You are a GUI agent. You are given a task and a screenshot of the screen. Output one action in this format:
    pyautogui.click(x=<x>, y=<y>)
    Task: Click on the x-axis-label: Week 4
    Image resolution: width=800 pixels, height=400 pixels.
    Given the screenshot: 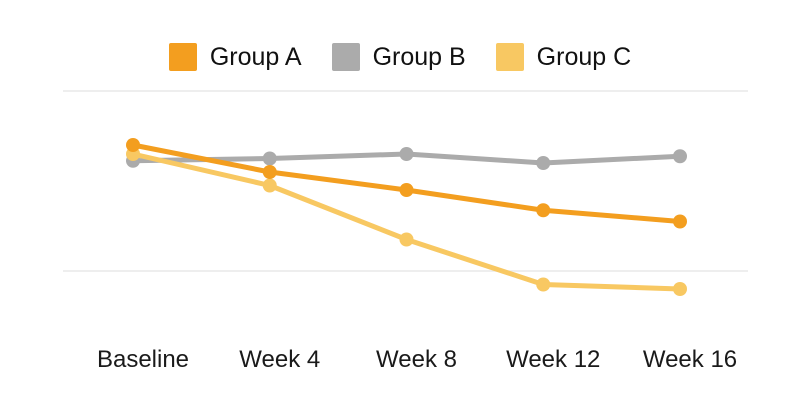 What is the action you would take?
    pyautogui.click(x=280, y=359)
    